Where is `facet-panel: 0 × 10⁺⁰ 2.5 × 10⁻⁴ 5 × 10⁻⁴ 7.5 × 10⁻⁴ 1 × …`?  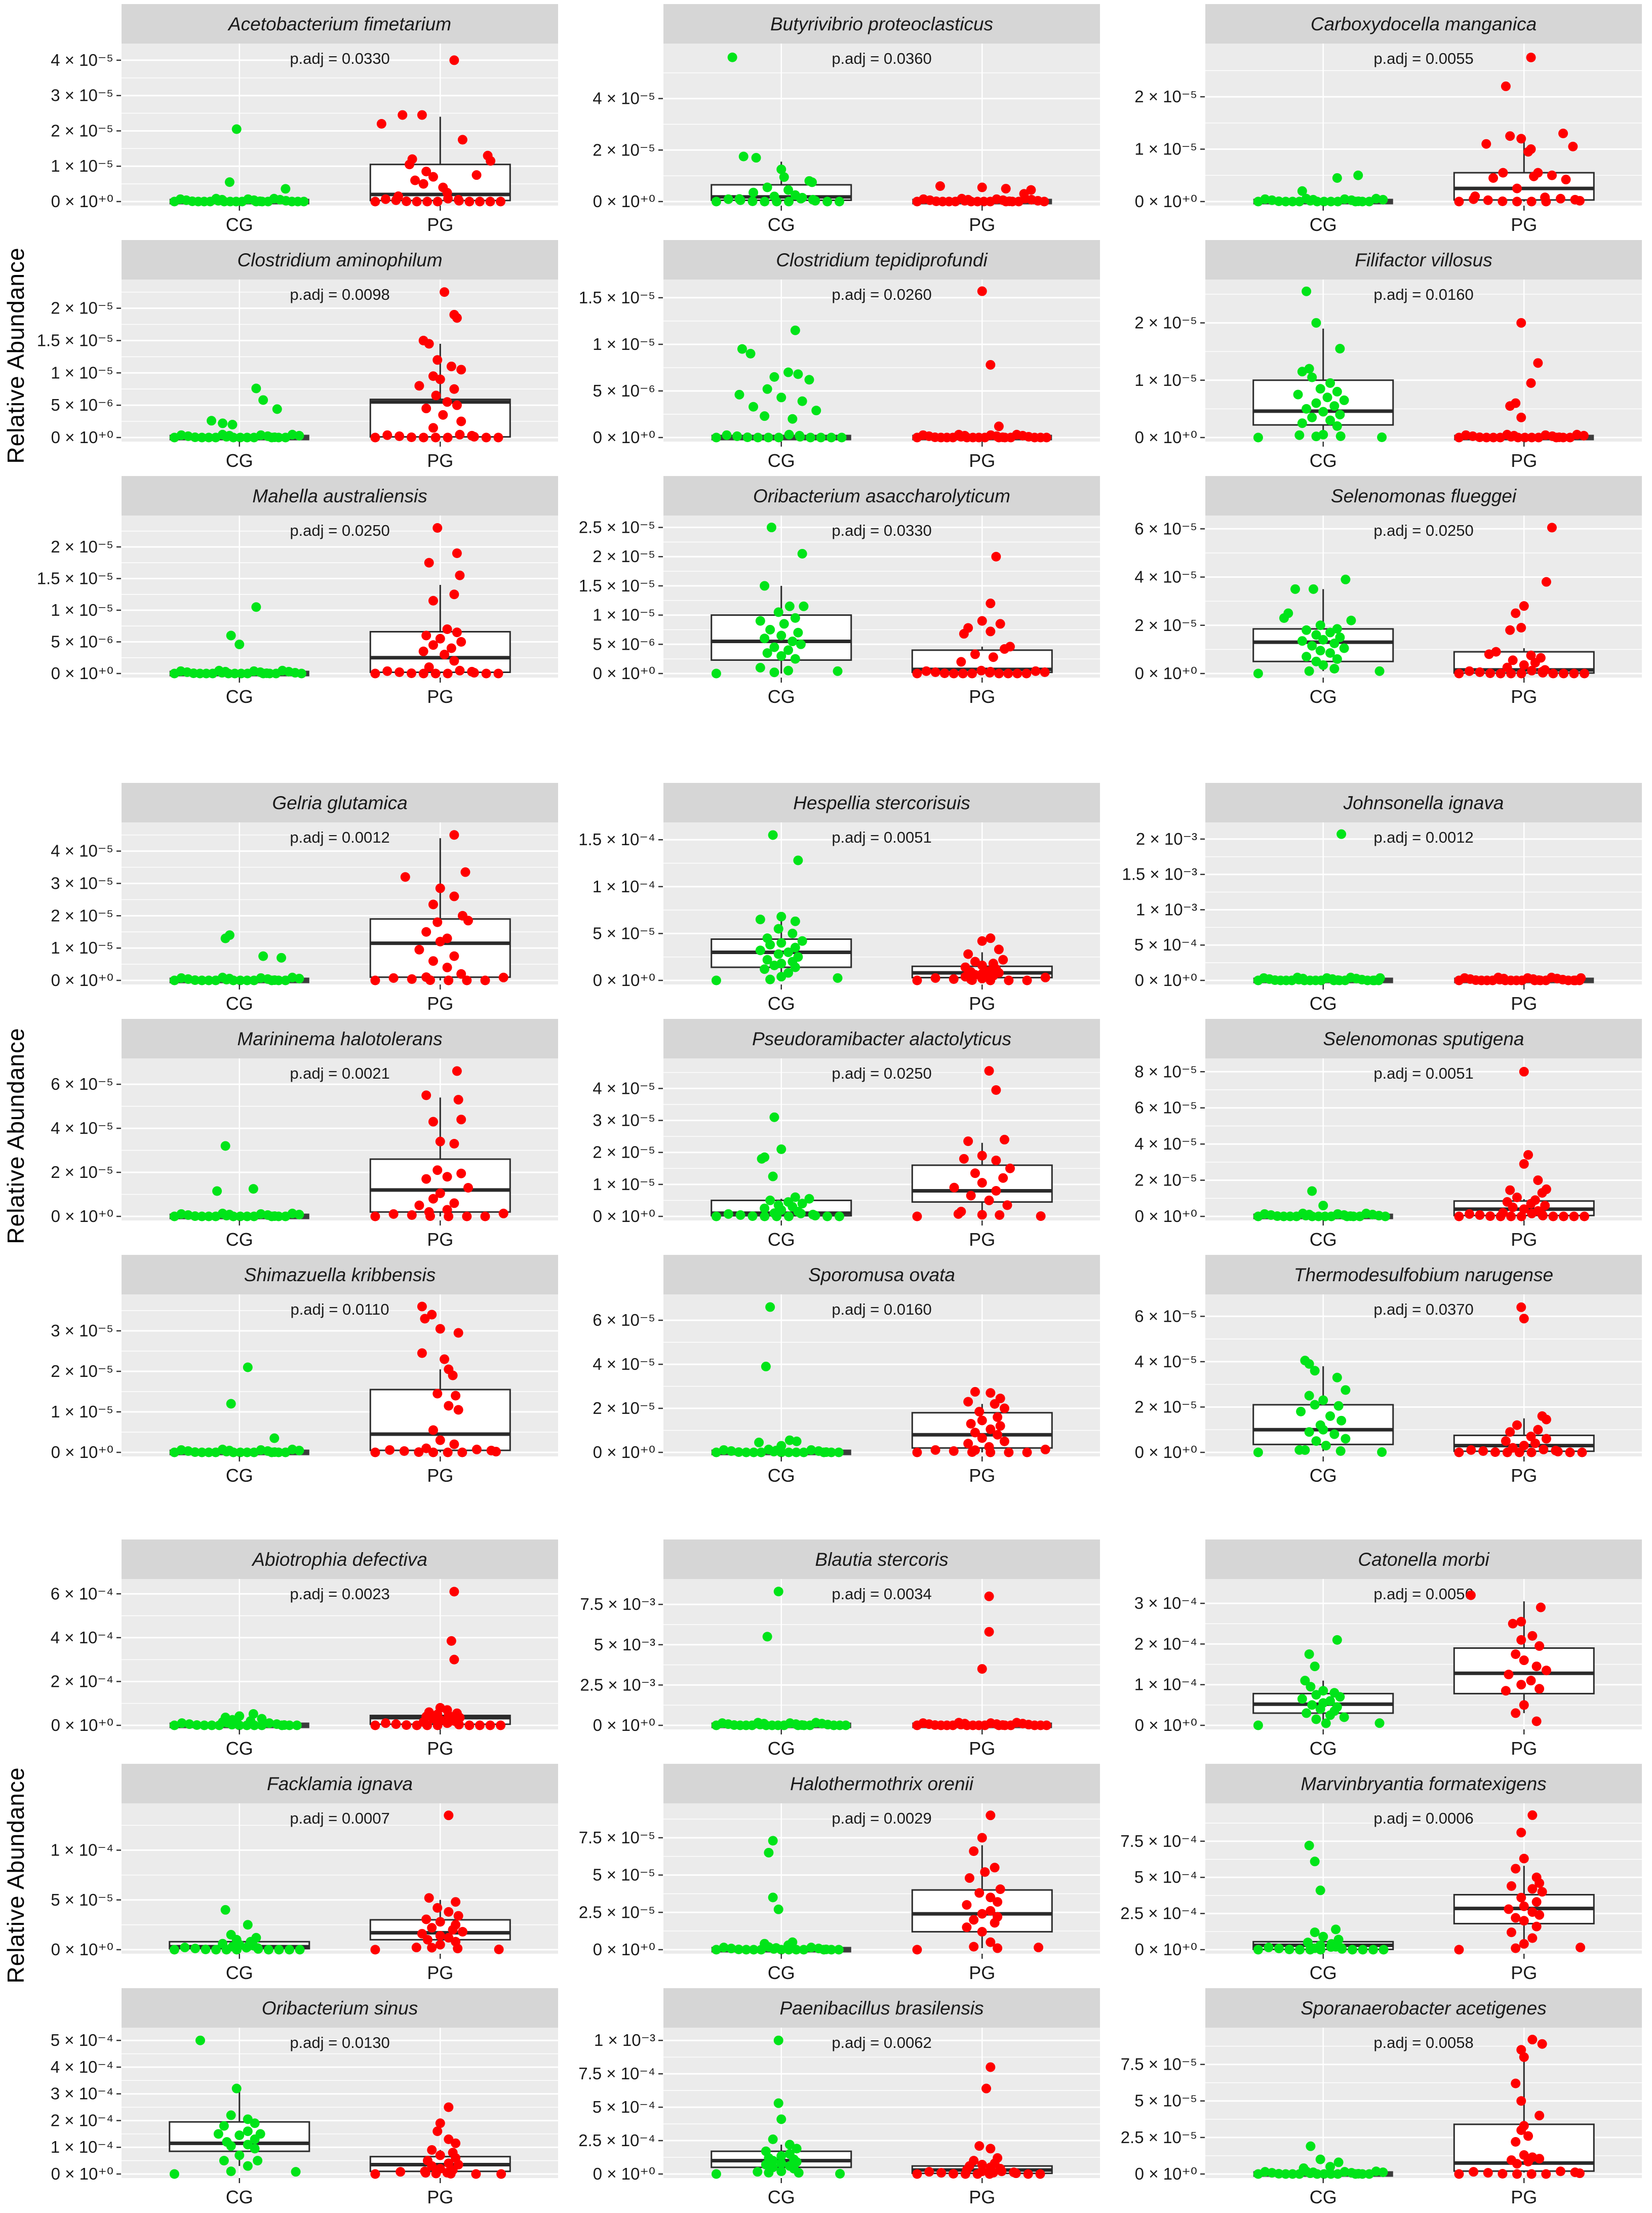
facet-panel: 0 × 10⁺⁰ 2.5 × 10⁻⁴ 5 × 10⁻⁴ 7.5 × 10⁻⁴ 1 × … is located at coordinates (839, 2097).